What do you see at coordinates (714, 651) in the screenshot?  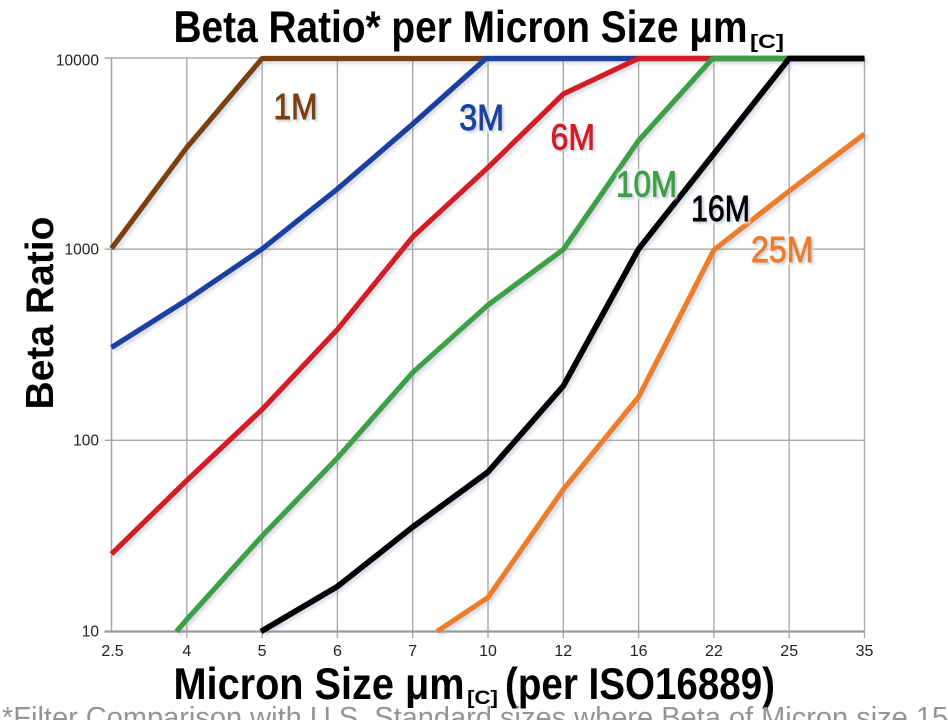 I see `svg-text: 22` at bounding box center [714, 651].